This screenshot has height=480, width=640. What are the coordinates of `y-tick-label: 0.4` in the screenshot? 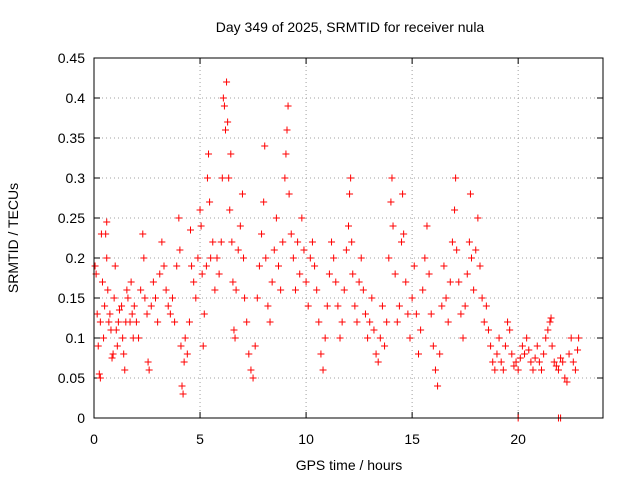 It's located at (76, 98).